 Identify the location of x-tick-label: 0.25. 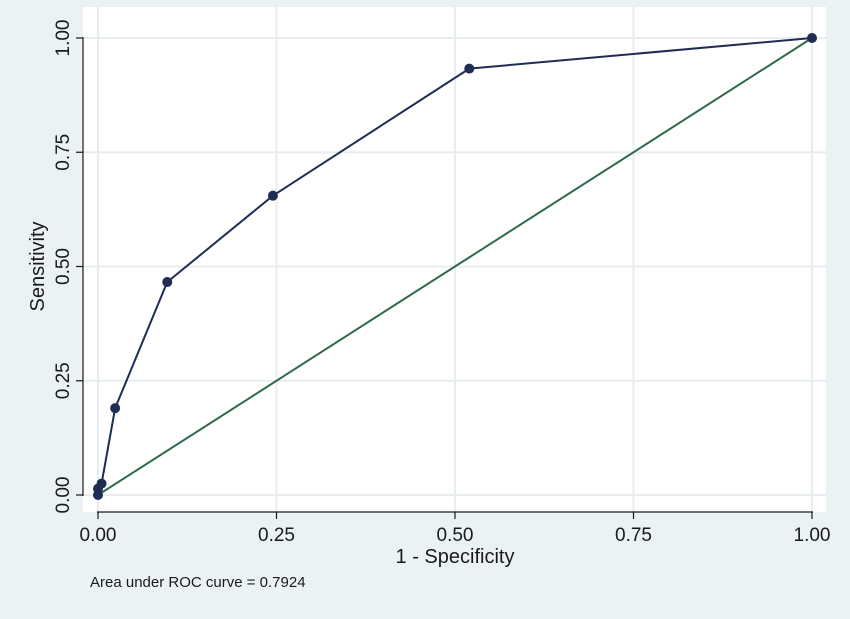
(276, 535).